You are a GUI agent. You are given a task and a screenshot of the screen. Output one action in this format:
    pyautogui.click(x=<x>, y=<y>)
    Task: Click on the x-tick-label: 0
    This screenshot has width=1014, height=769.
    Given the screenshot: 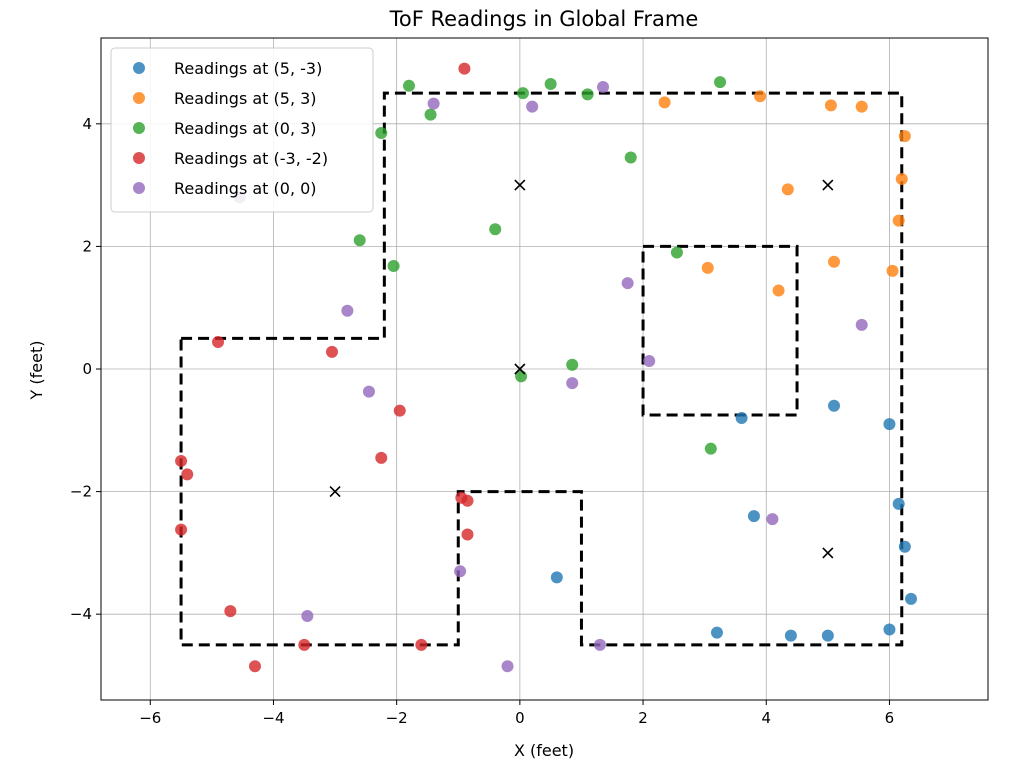 What is the action you would take?
    pyautogui.click(x=520, y=718)
    